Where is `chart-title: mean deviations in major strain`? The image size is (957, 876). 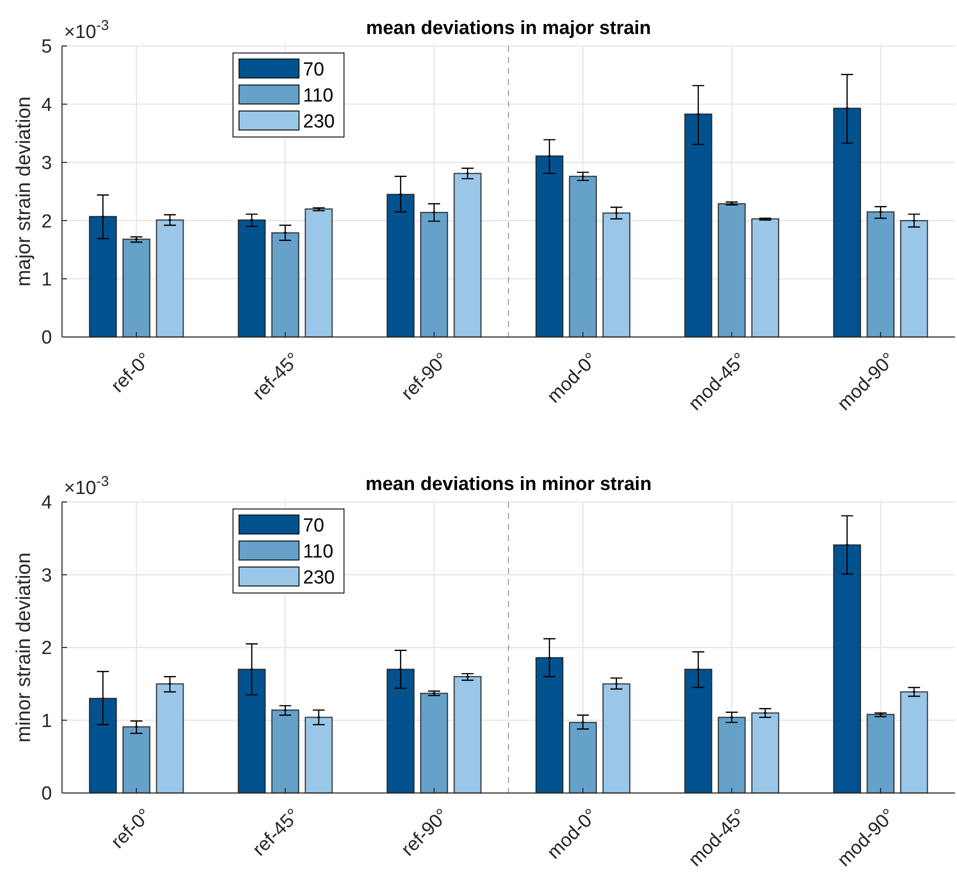 chart-title: mean deviations in major strain is located at coordinates (509, 28).